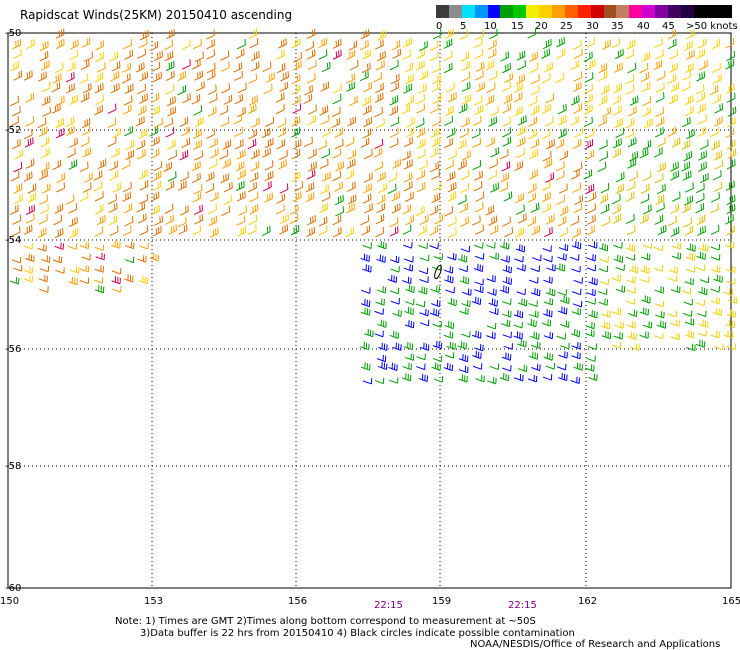 Image resolution: width=740 pixels, height=650 pixels. Describe the element at coordinates (643, 26) in the screenshot. I see `legend-label-8: 40` at that location.